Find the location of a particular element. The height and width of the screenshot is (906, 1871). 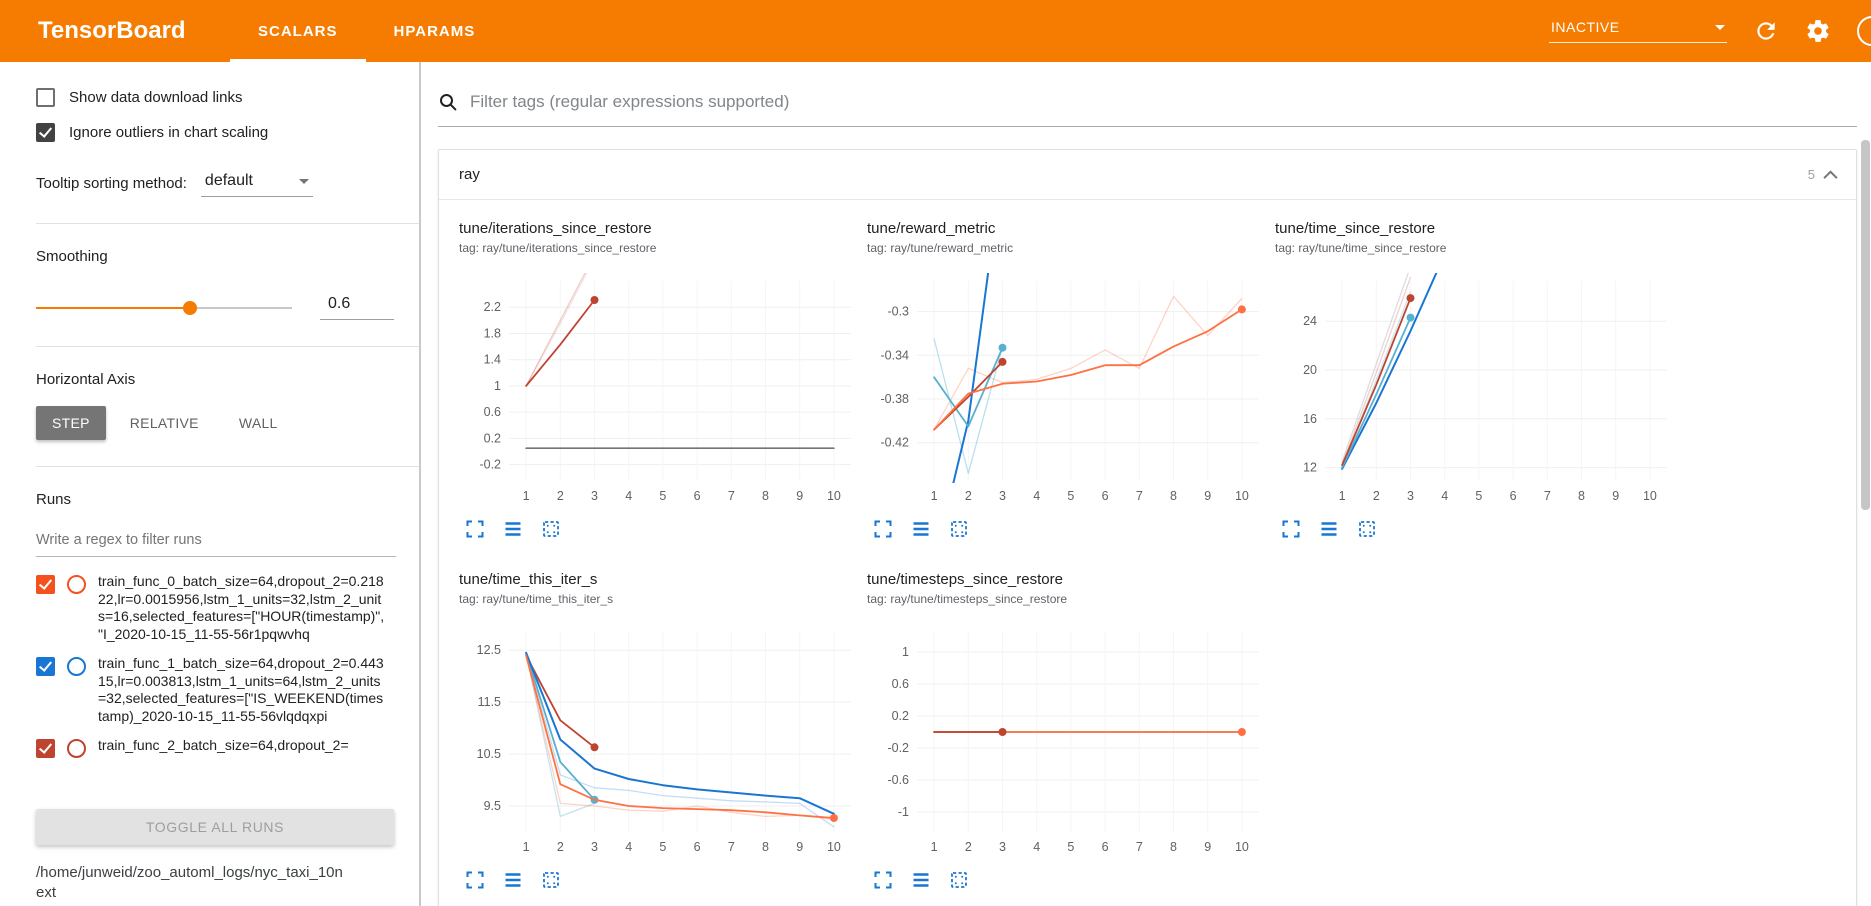

tooltip-sorting-value: default is located at coordinates (228, 180).